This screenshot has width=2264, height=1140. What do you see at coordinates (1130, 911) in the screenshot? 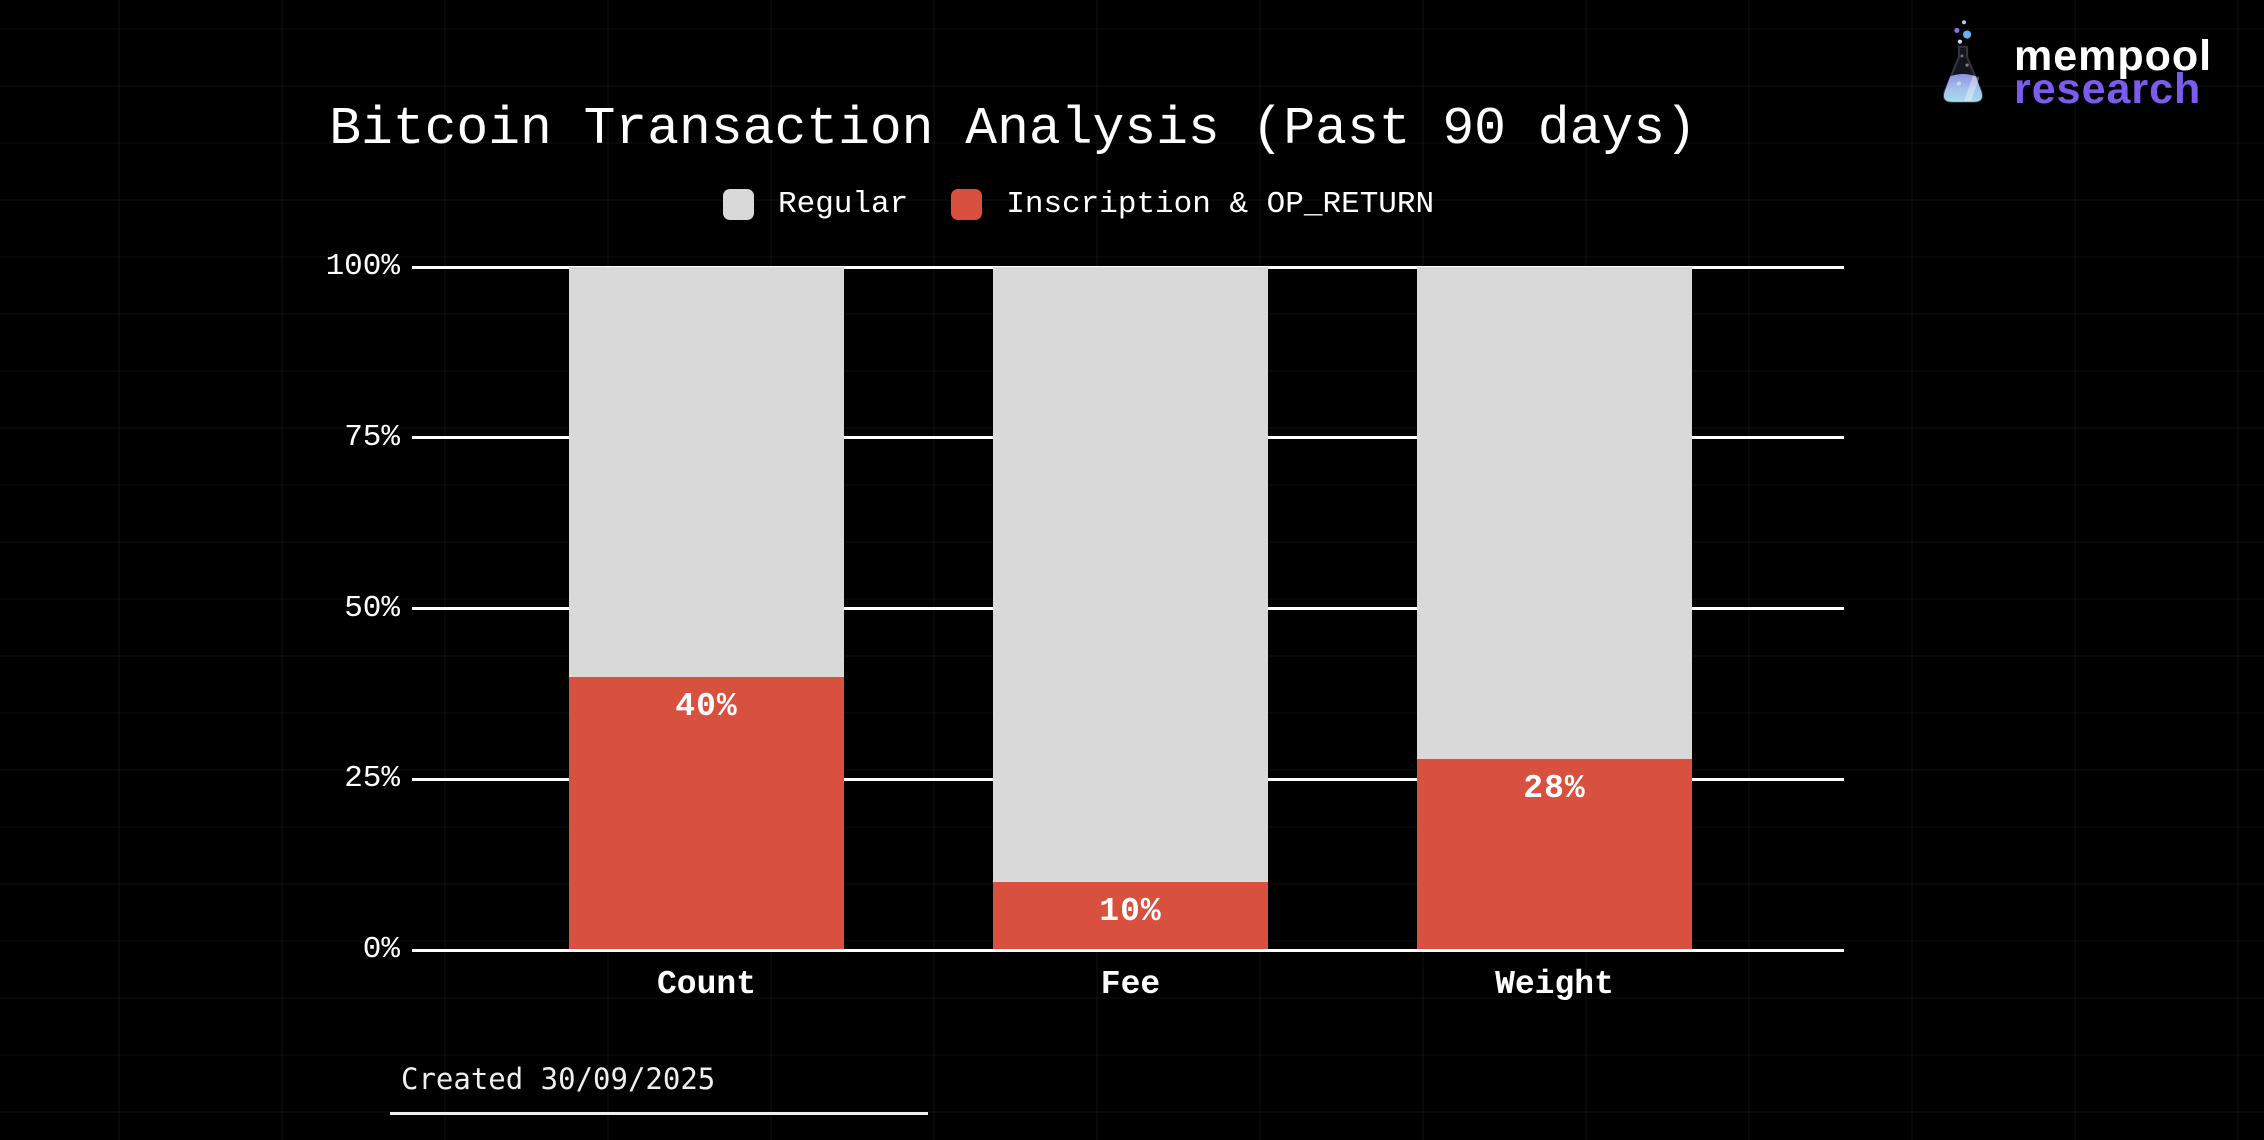
I see `bar-value-label: 10%` at bounding box center [1130, 911].